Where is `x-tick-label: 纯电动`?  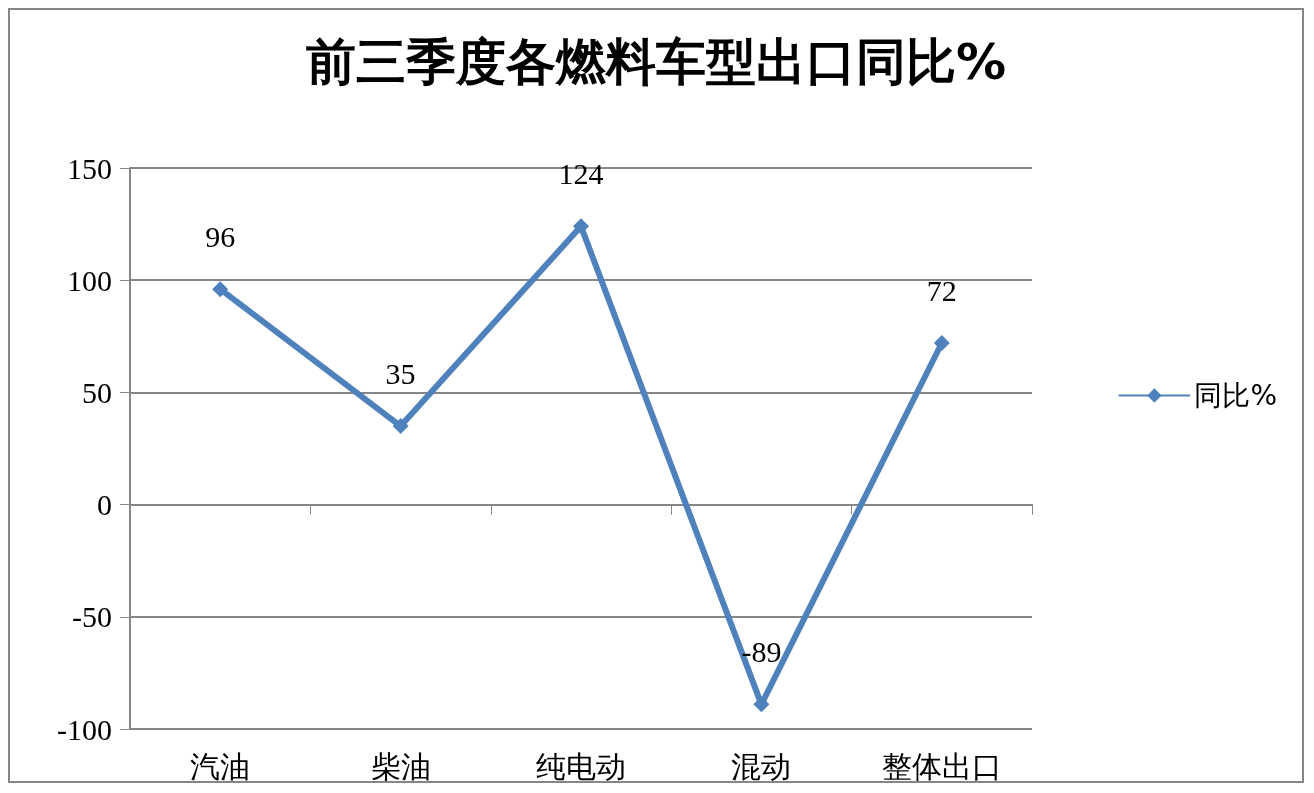
x-tick-label: 纯电动 is located at coordinates (581, 766).